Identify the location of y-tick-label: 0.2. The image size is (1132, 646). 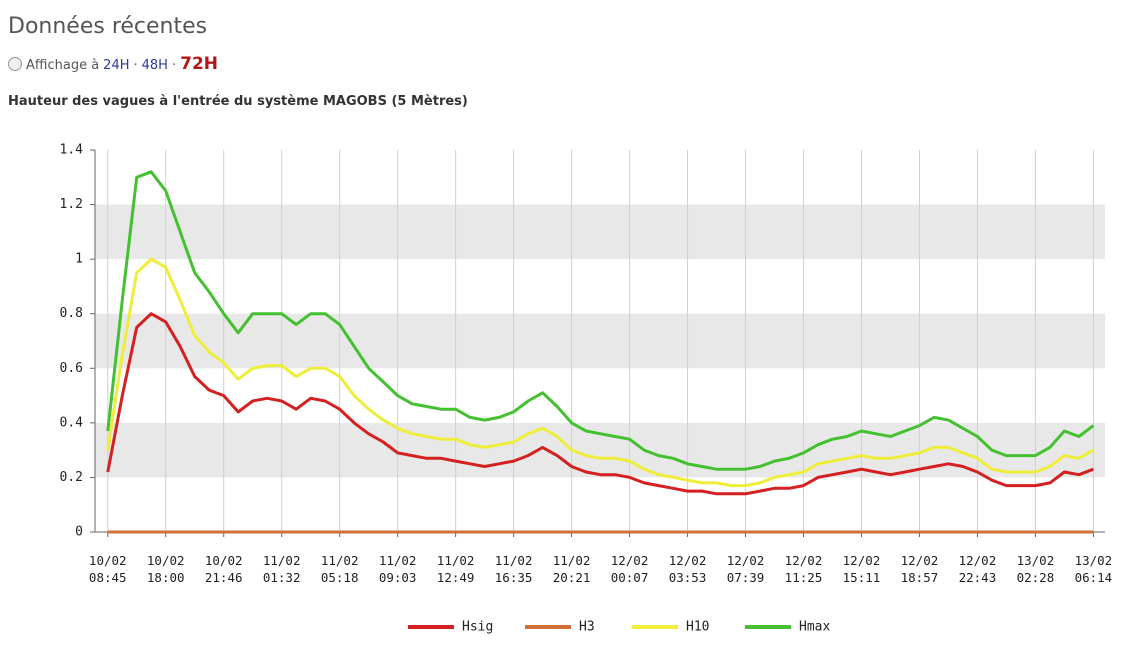
(71, 477).